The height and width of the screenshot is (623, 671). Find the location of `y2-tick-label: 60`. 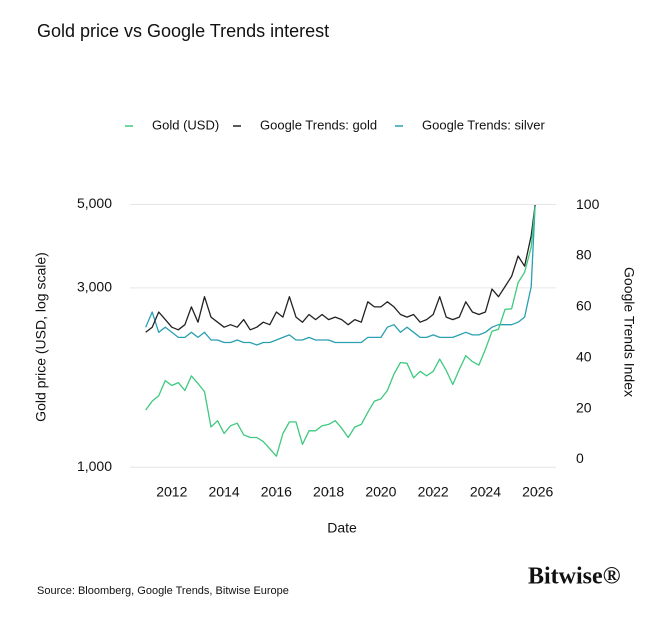

y2-tick-label: 60 is located at coordinates (584, 306).